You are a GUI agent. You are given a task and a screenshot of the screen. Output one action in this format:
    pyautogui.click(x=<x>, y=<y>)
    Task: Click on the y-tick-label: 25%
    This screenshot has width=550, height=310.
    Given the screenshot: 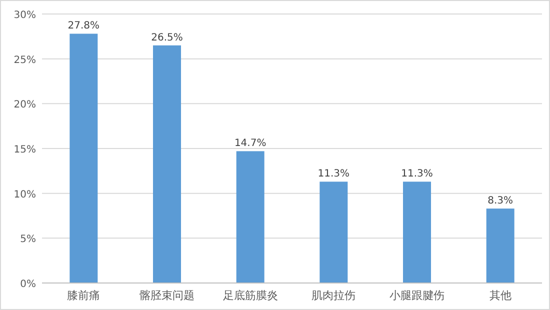 What is the action you would take?
    pyautogui.click(x=25, y=60)
    